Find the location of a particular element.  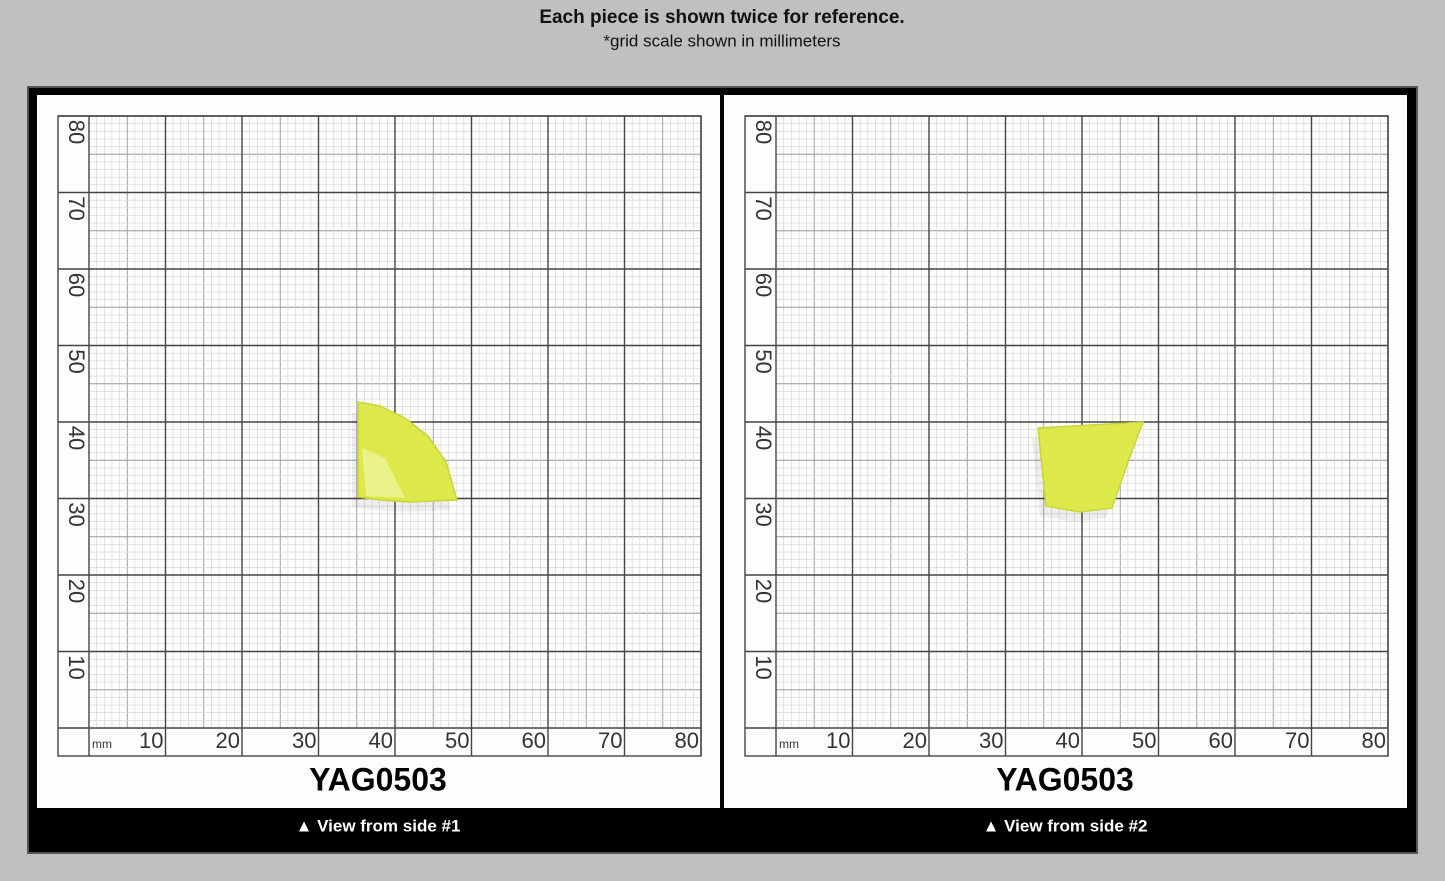

gem is located at coordinates (1091, 467).